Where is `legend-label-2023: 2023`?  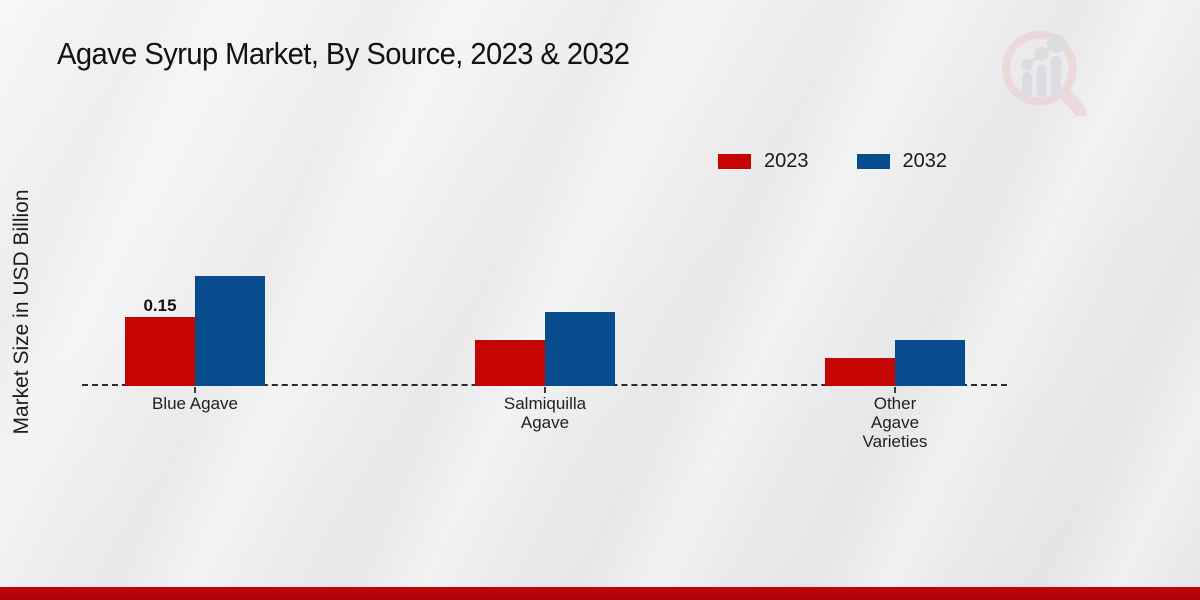 legend-label-2023: 2023 is located at coordinates (786, 161).